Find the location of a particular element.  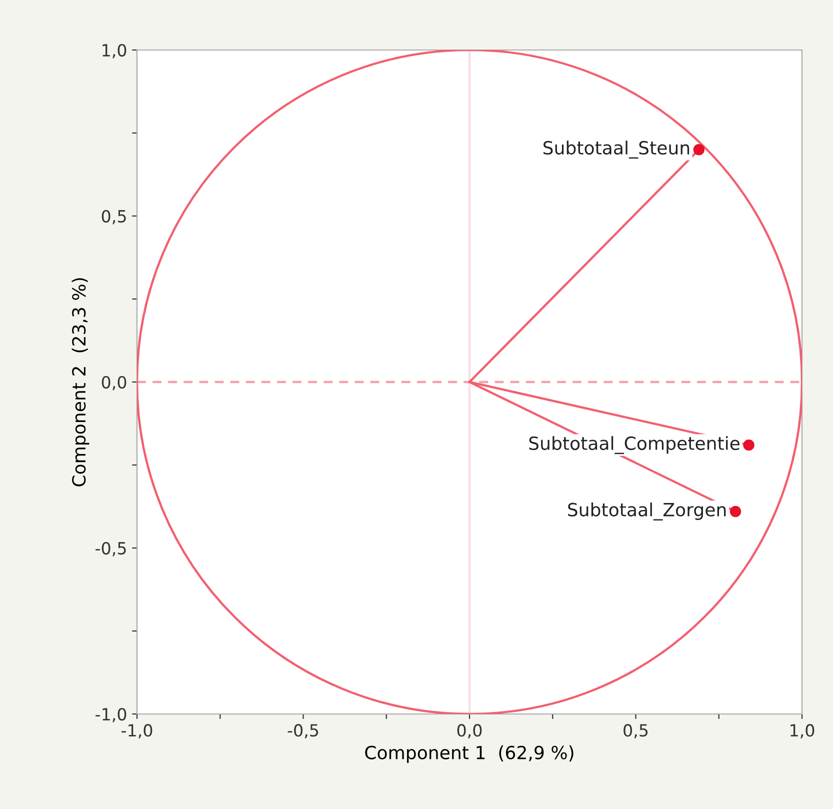

y-axis-title: Component 2 (23,3 %) is located at coordinates (81, 382).